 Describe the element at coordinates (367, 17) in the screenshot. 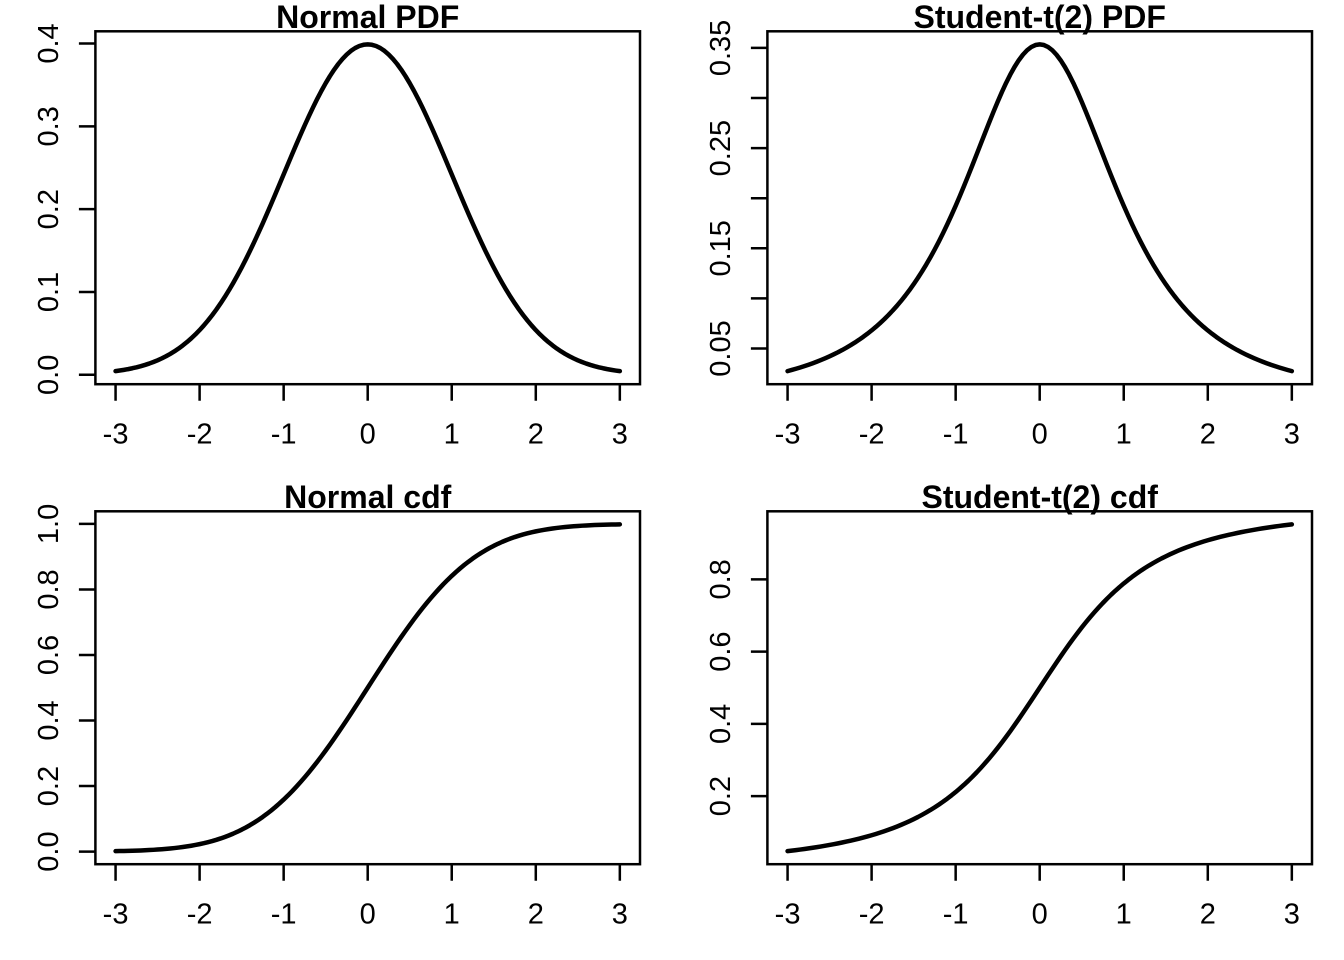

I see `svg-text: Normal PDF` at that location.